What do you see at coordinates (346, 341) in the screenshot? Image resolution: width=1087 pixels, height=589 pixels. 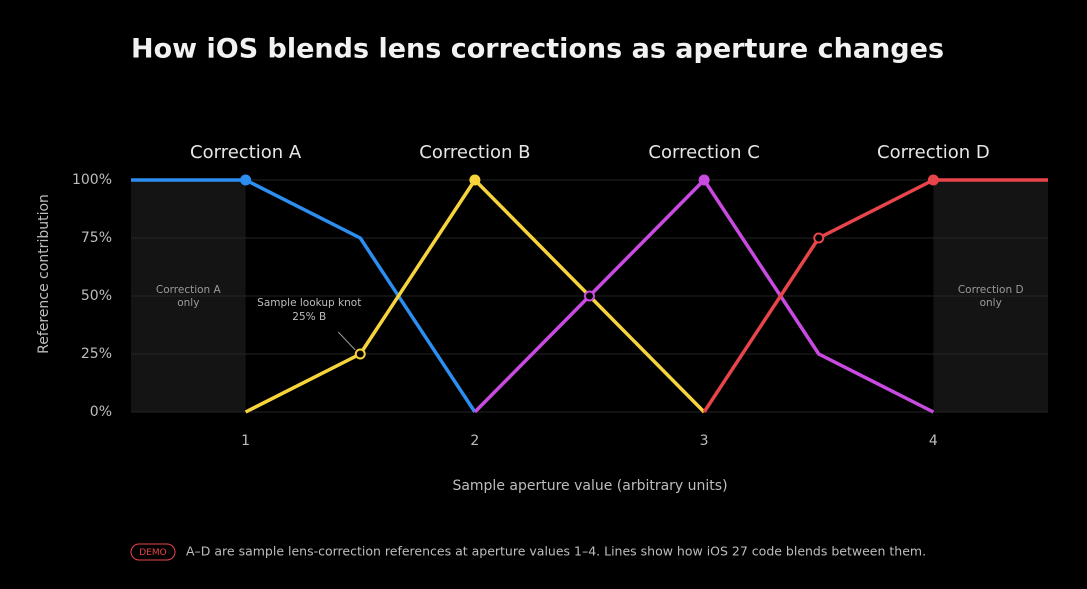 I see `annotation-leader` at bounding box center [346, 341].